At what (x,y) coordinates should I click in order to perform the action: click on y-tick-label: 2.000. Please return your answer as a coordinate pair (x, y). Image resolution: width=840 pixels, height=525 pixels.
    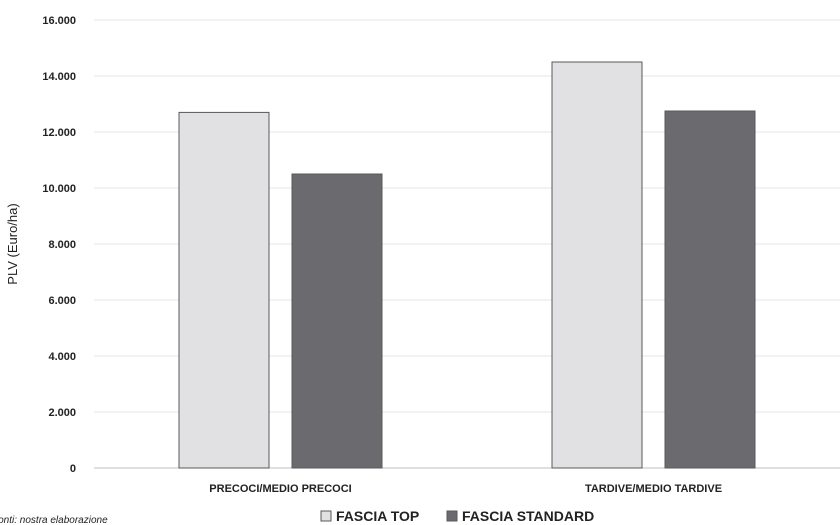
    Looking at the image, I should click on (62, 413).